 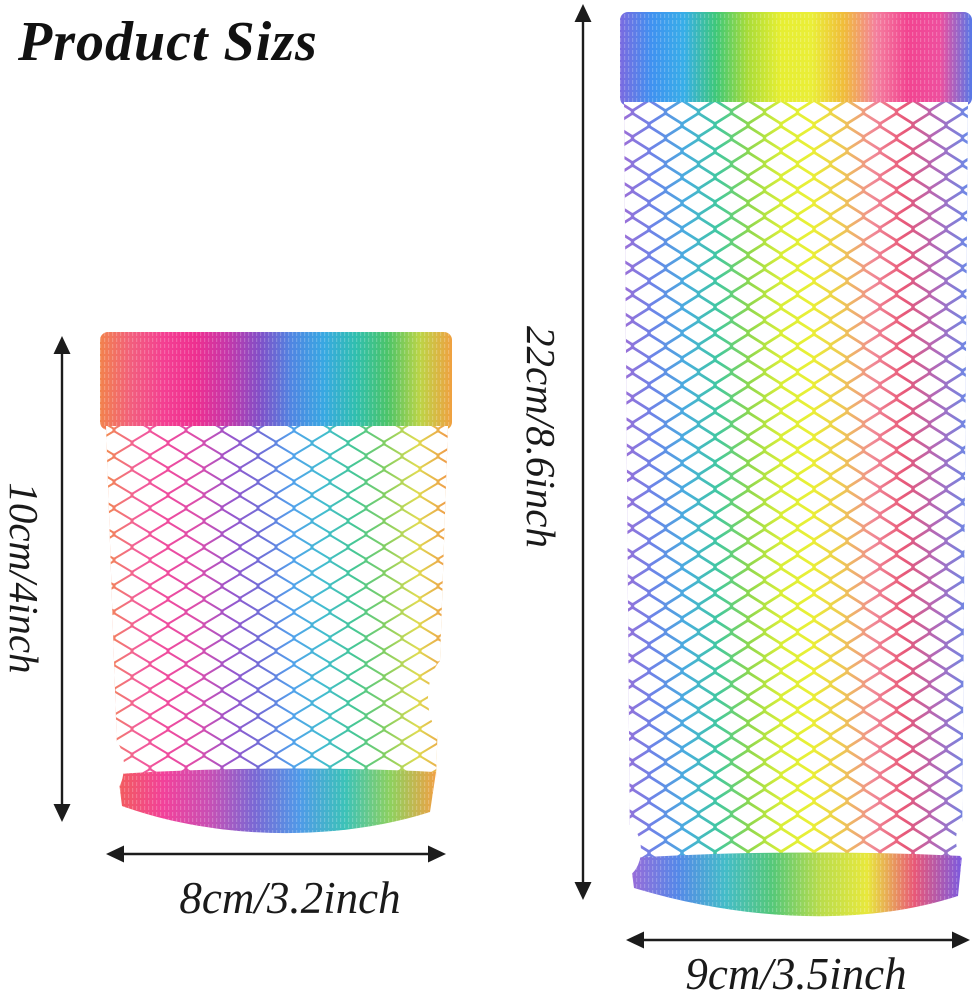 What do you see at coordinates (290, 898) in the screenshot?
I see `small-glove-width-label: 8cm/3.2inch` at bounding box center [290, 898].